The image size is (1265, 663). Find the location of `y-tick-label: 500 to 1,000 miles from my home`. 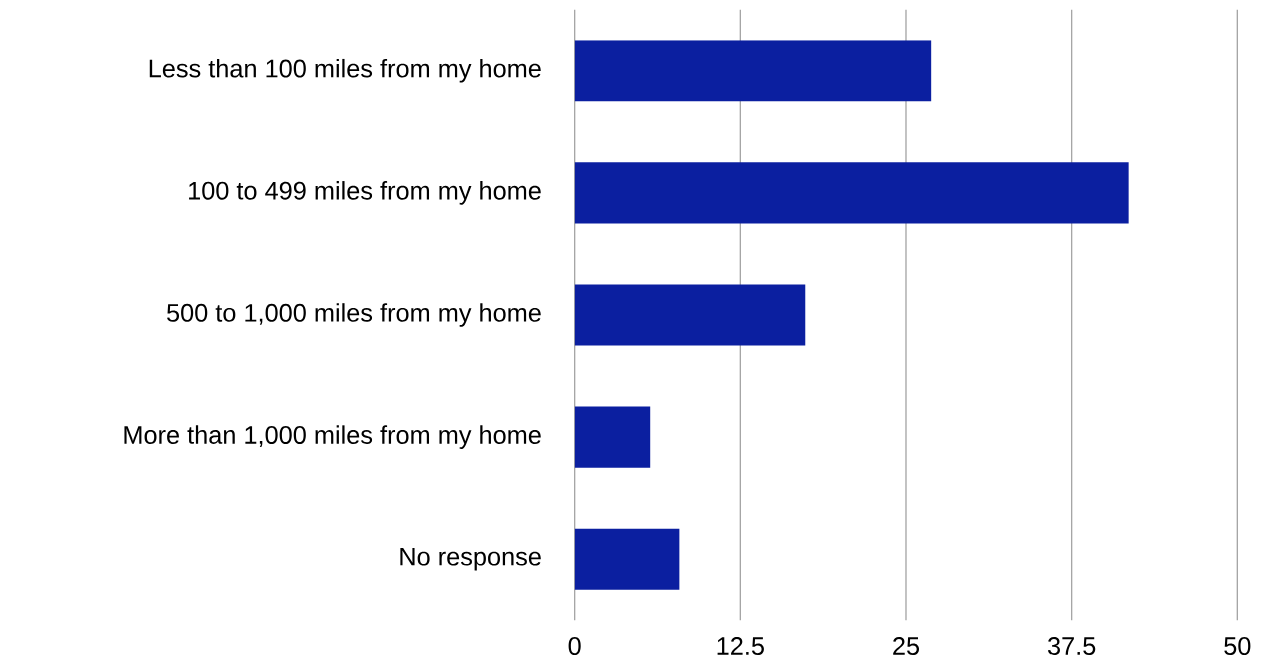

y-tick-label: 500 to 1,000 miles from my home is located at coordinates (354, 315).